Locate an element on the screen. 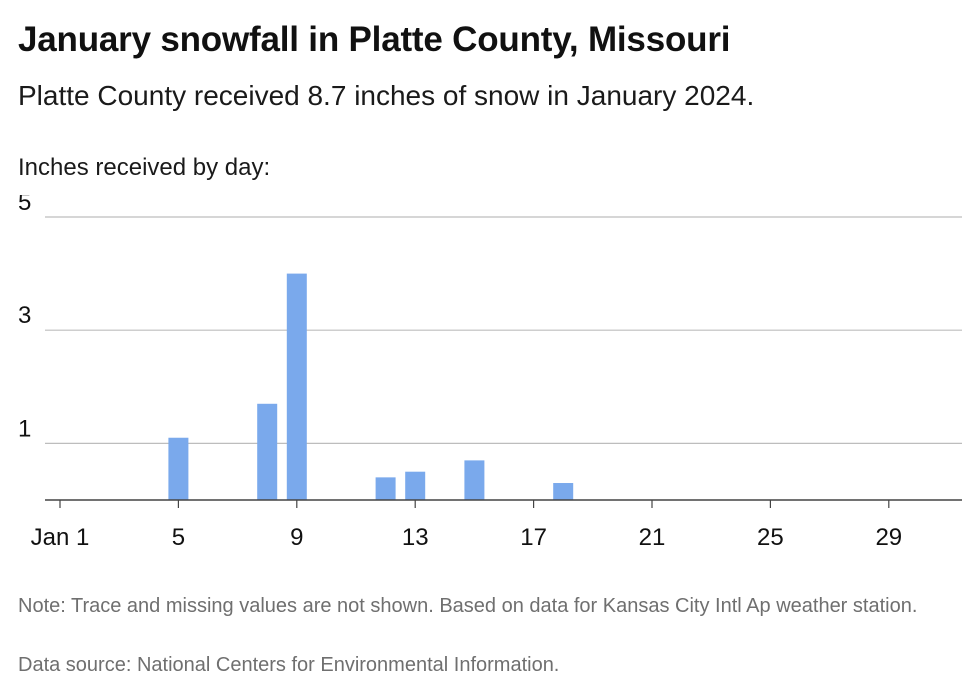  x-tick-label: Jan 1 is located at coordinates (60, 537).